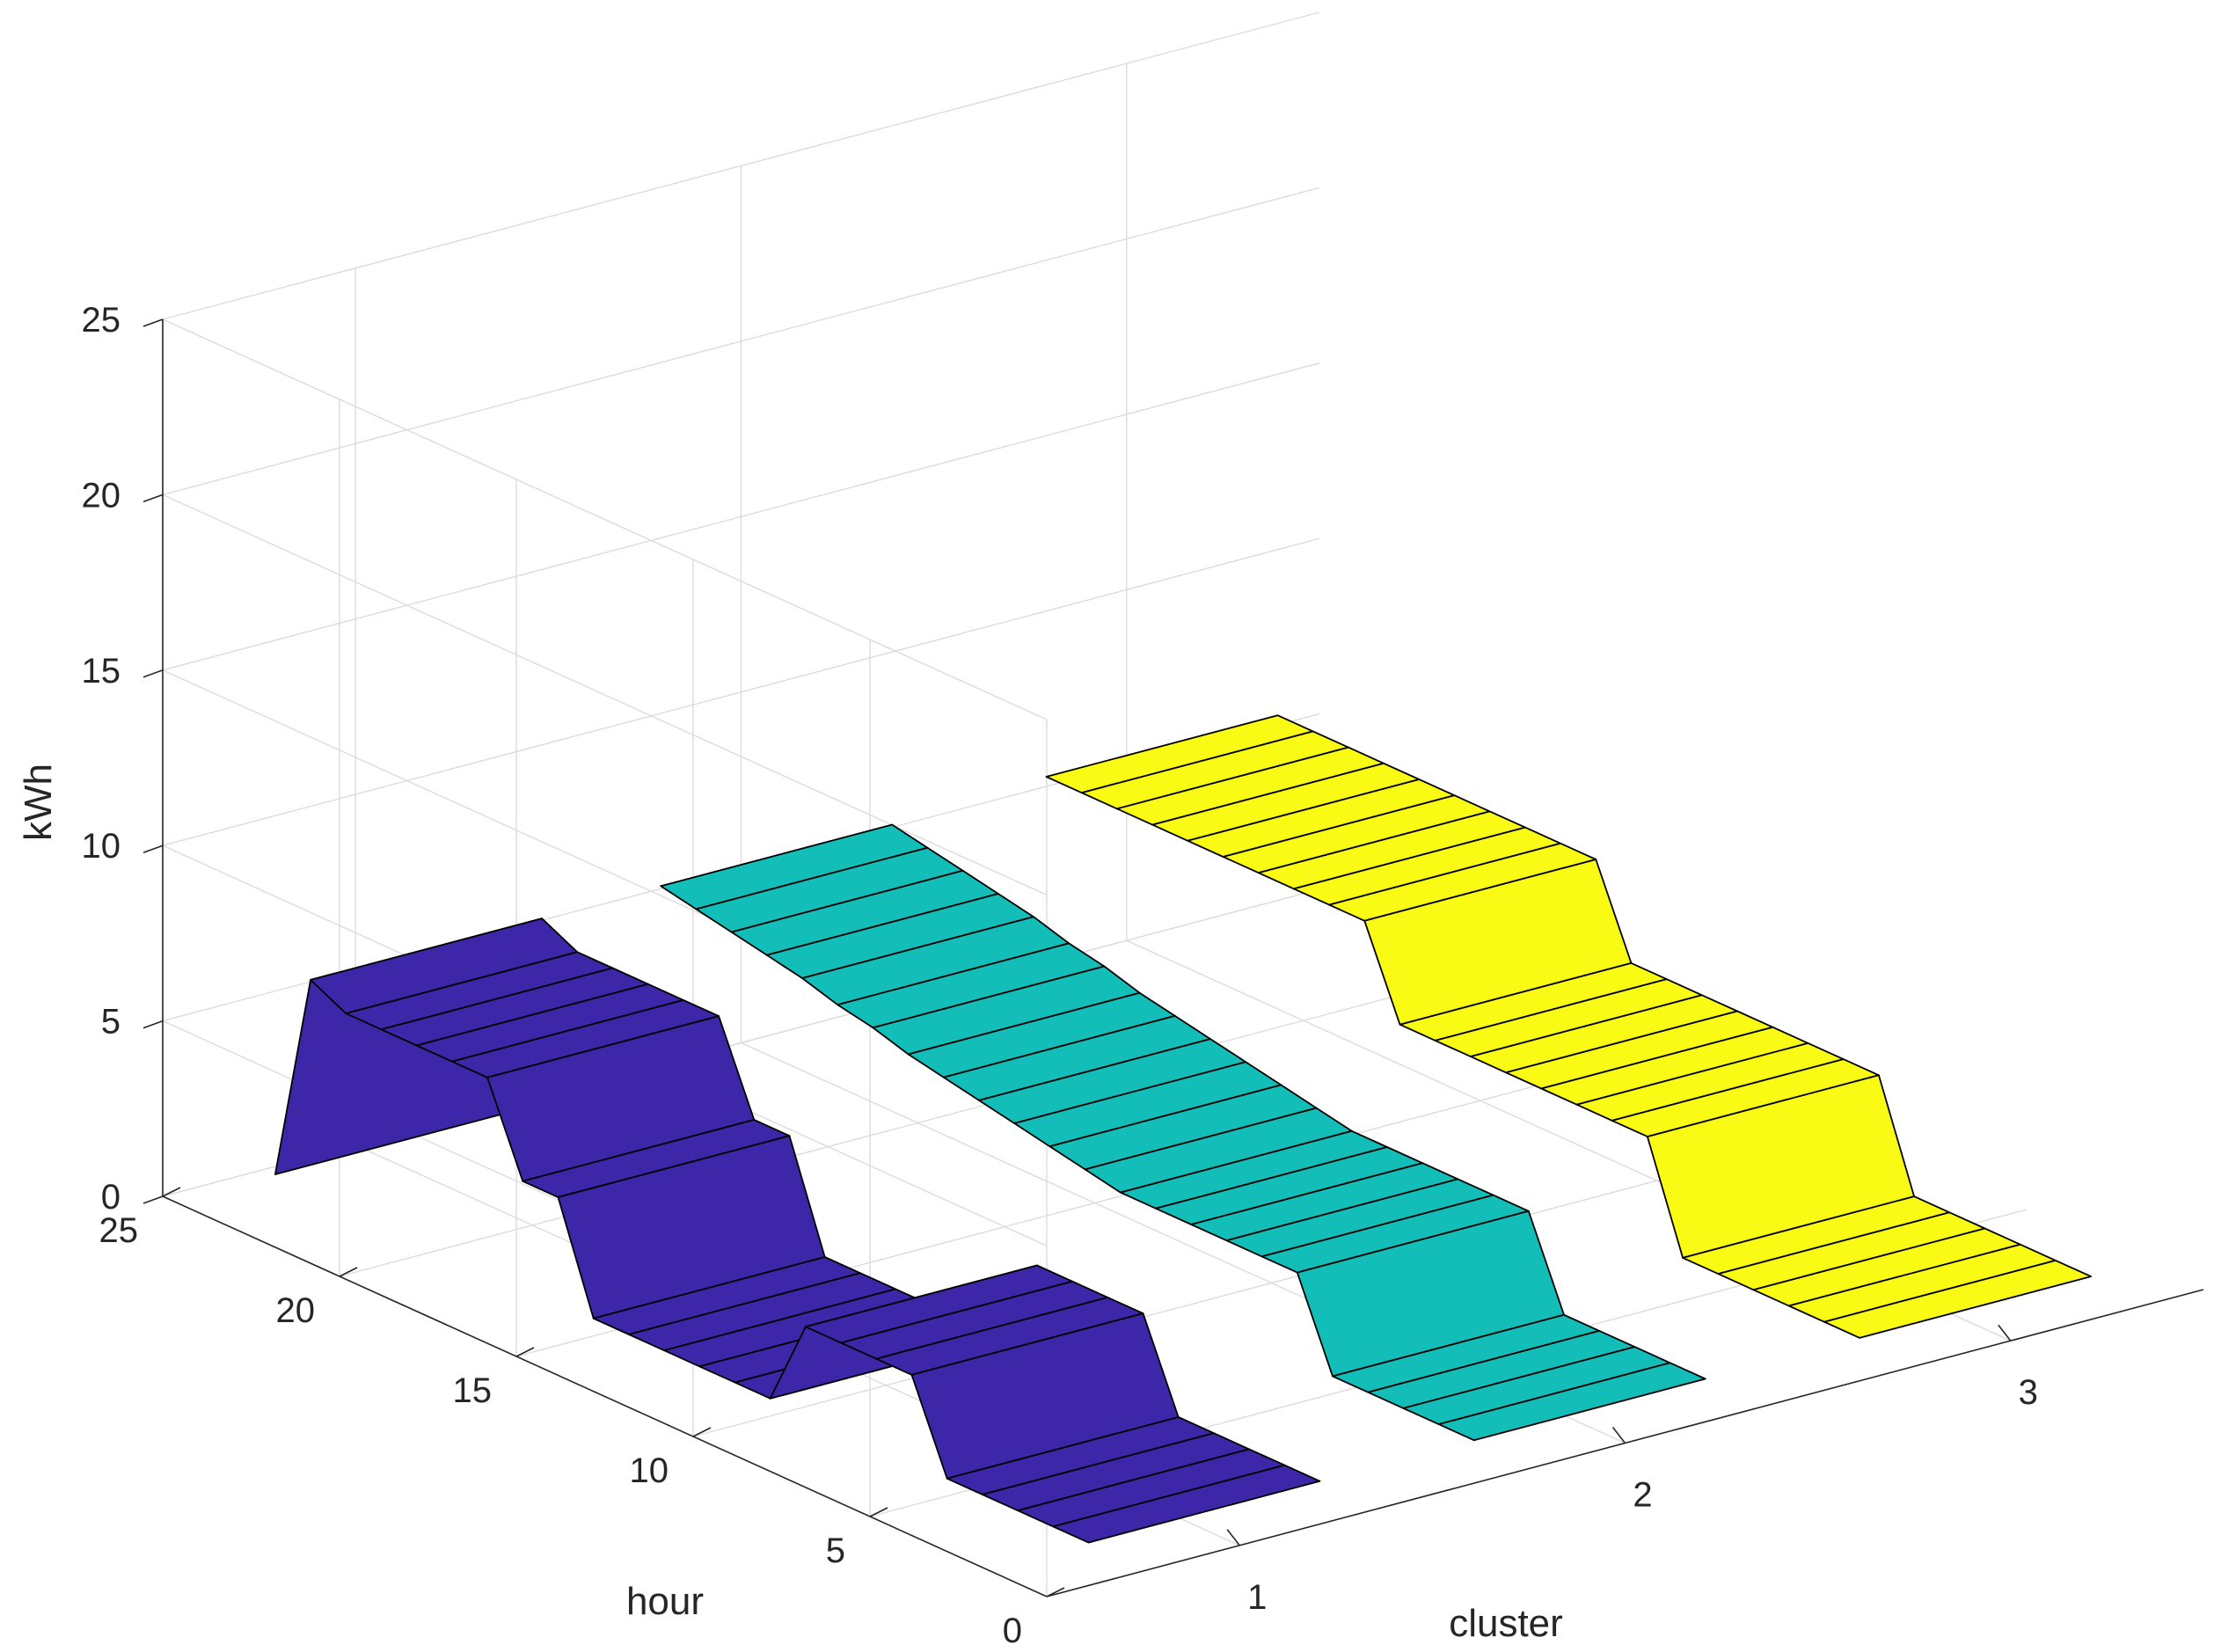  What do you see at coordinates (101, 320) in the screenshot?
I see `z-tick-label: 25` at bounding box center [101, 320].